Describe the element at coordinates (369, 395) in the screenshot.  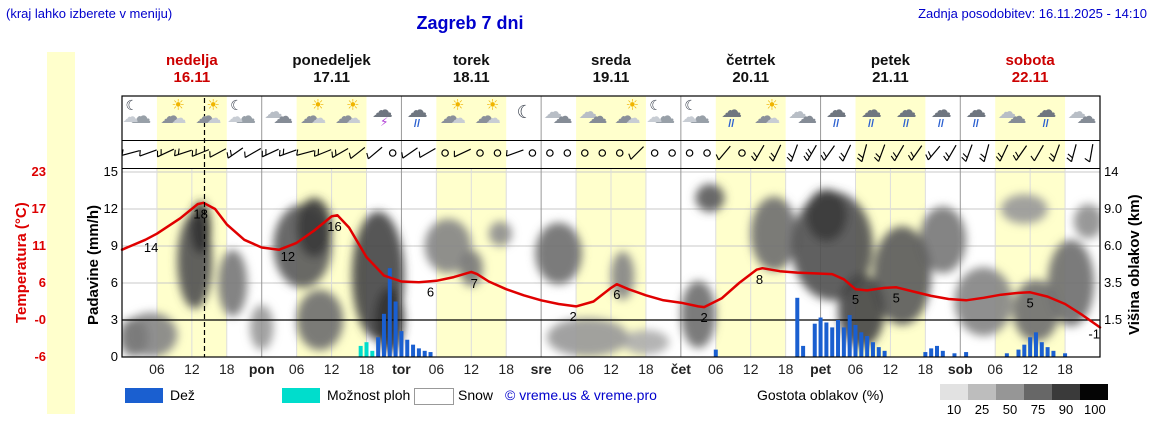
I see `shower-label: Možnost ploh` at that location.